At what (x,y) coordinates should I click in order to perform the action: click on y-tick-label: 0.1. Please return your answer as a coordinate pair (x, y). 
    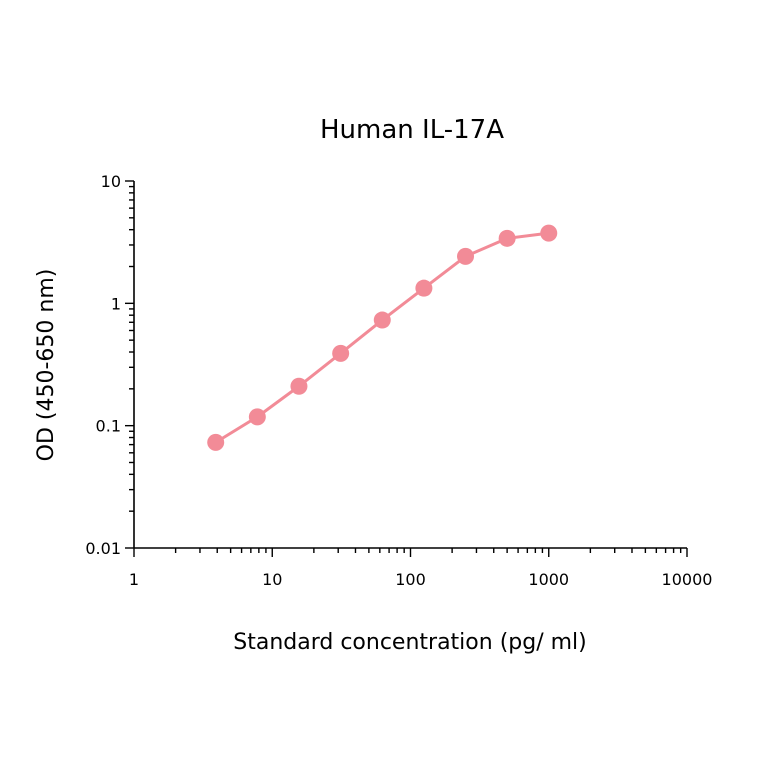
    Looking at the image, I should click on (108, 426).